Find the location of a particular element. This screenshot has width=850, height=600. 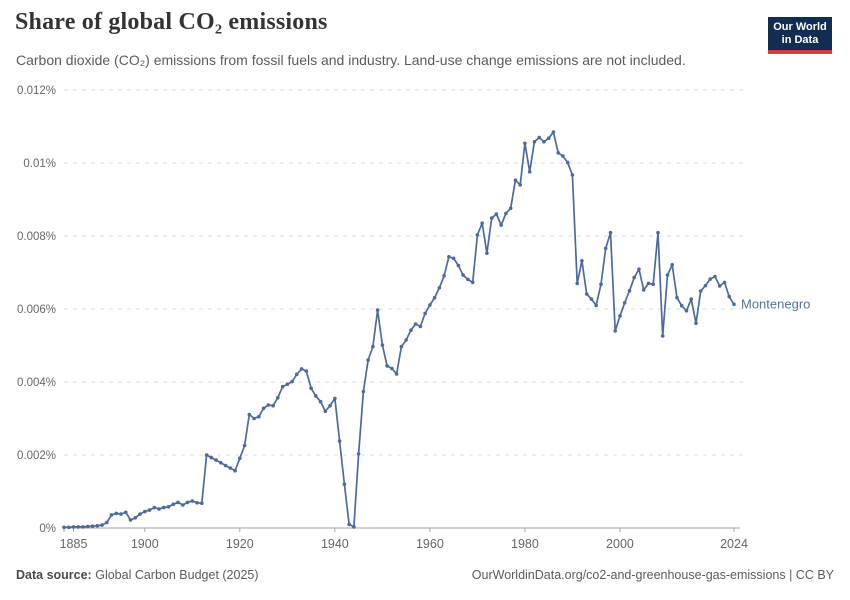

data-source-text: Global Carbon Budget (2025) is located at coordinates (177, 575).